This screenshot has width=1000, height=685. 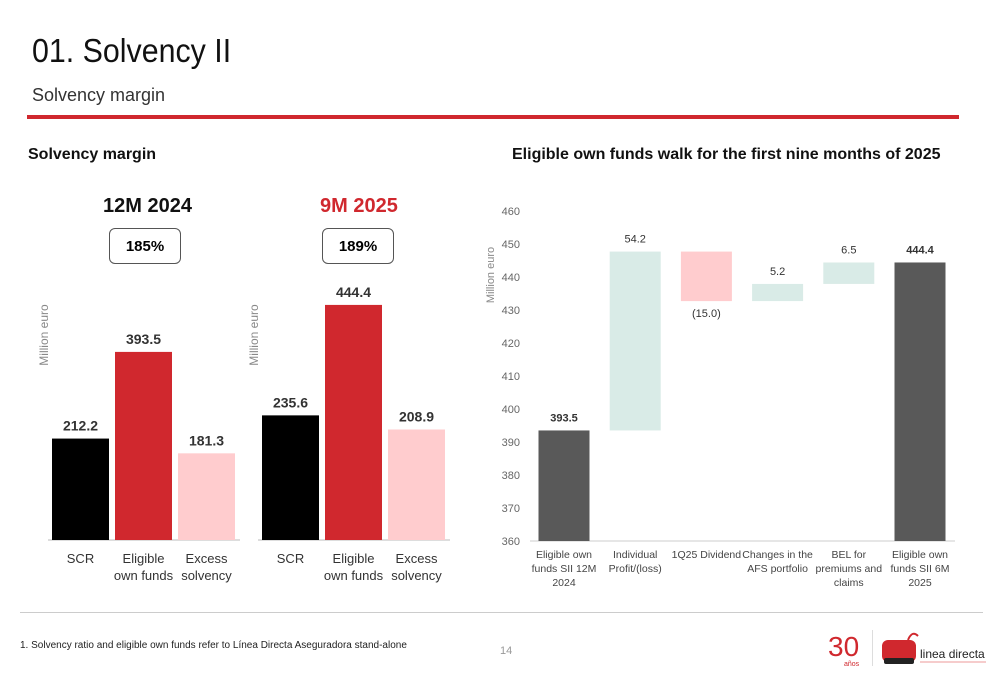 What do you see at coordinates (511, 344) in the screenshot?
I see `y-tick-label: 420` at bounding box center [511, 344].